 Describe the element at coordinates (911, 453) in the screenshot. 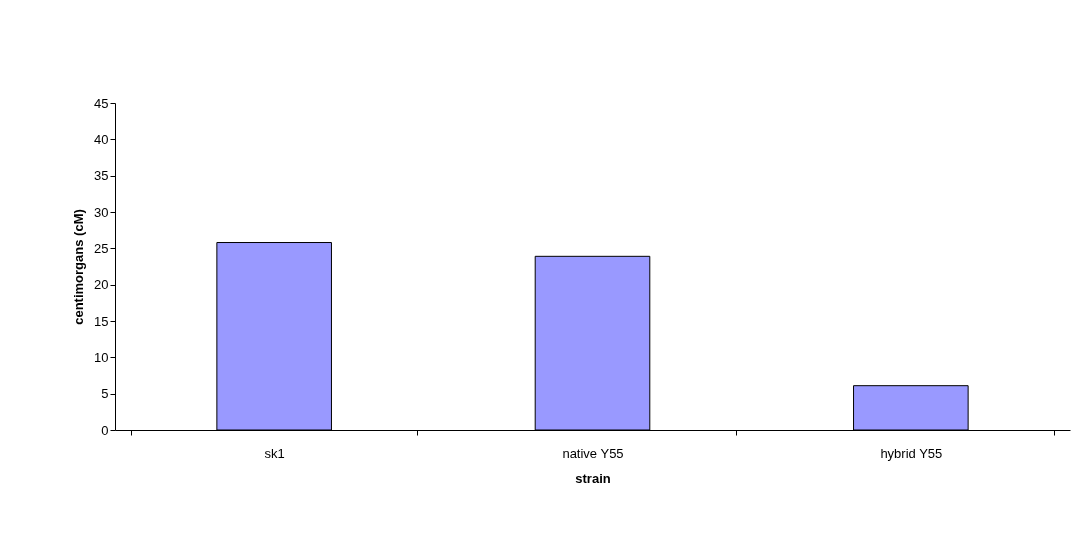

I see `x-tick-label: hybrid Y55` at that location.